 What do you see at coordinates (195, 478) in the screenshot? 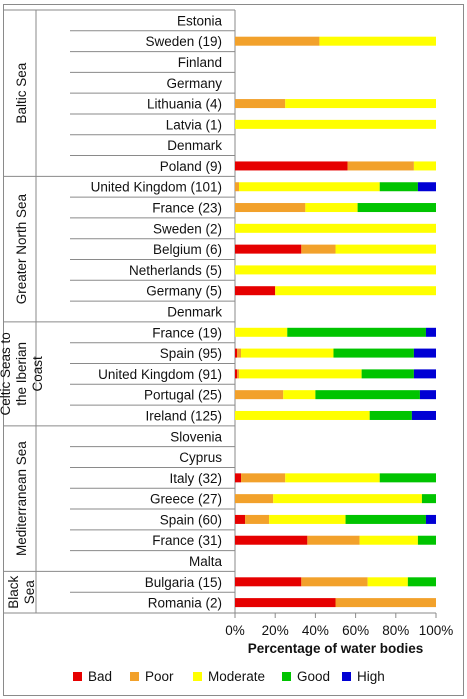
I see `category-label: Italy (32)` at bounding box center [195, 478].